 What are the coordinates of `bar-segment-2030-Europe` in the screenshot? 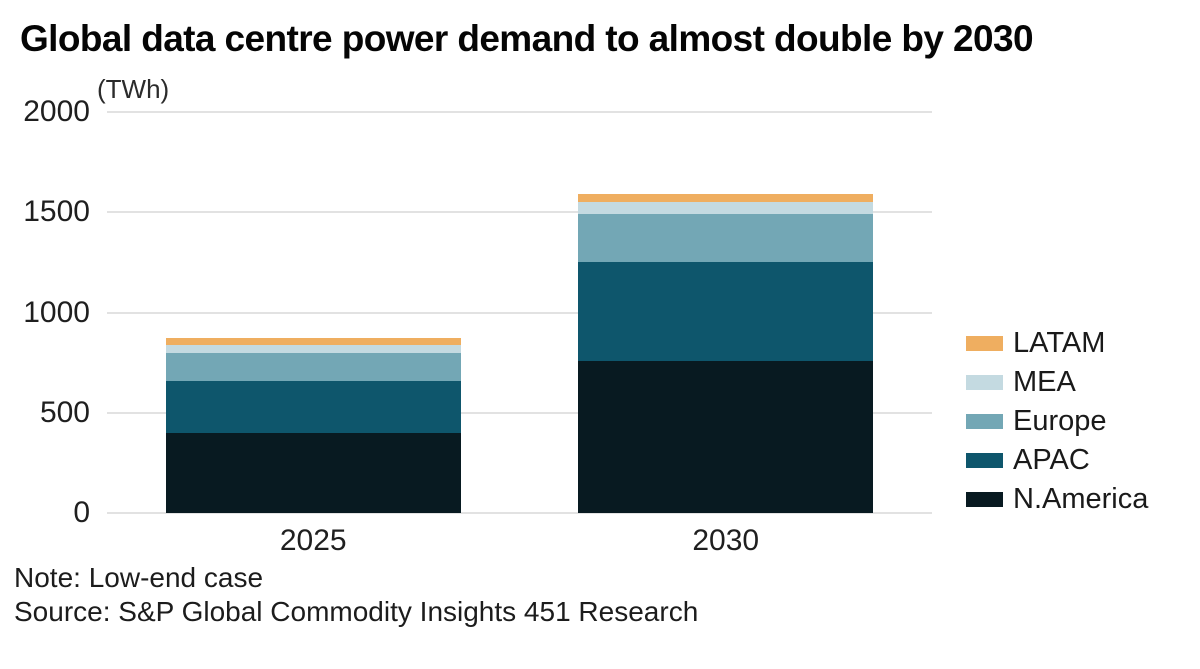 It's located at (726, 238).